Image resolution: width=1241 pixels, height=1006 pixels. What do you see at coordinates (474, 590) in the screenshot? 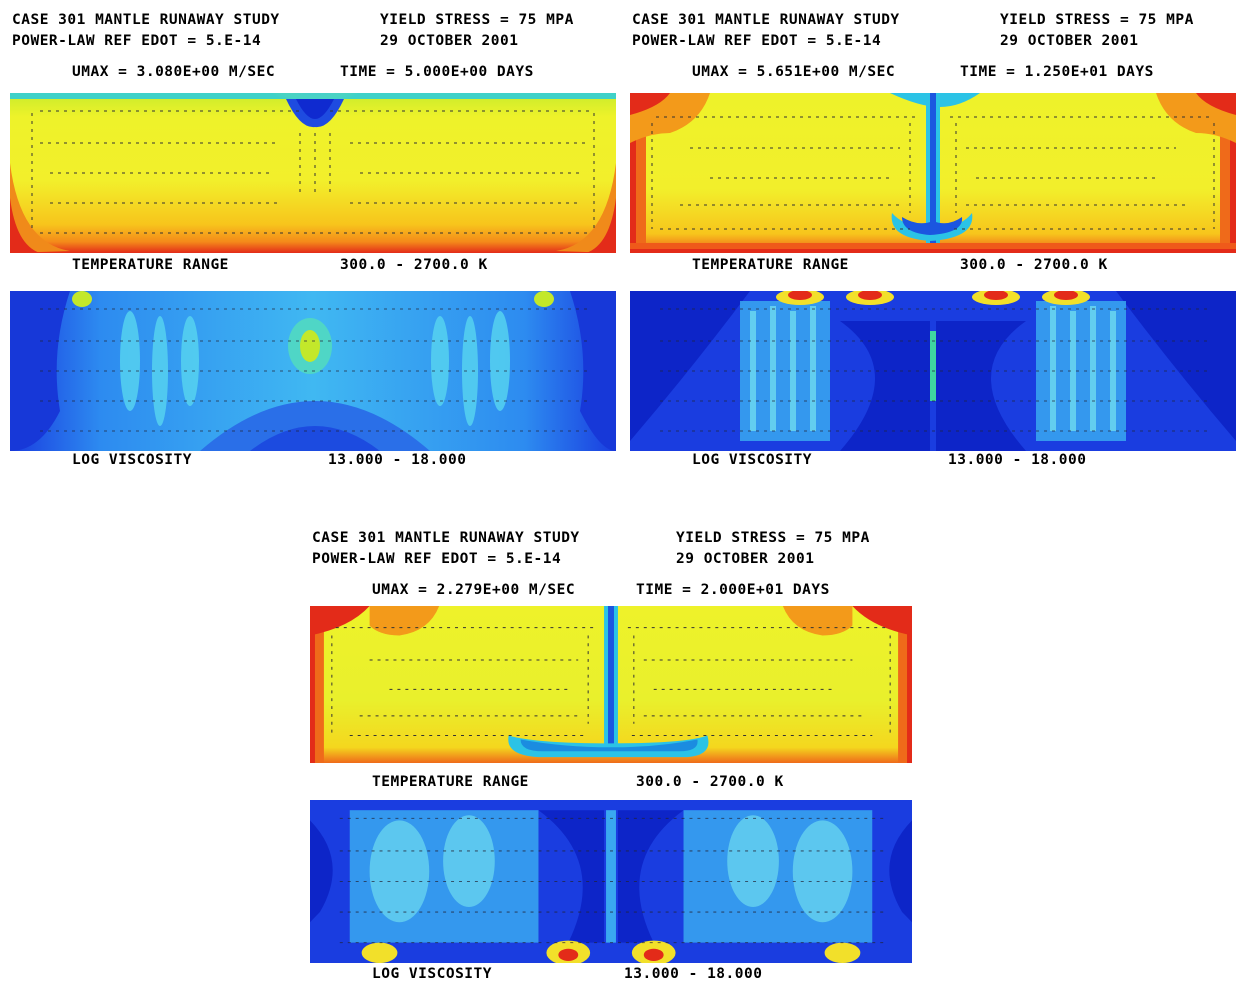
I see `umax-label: UMAX = 2.279E+00 M/SEC` at bounding box center [474, 590].